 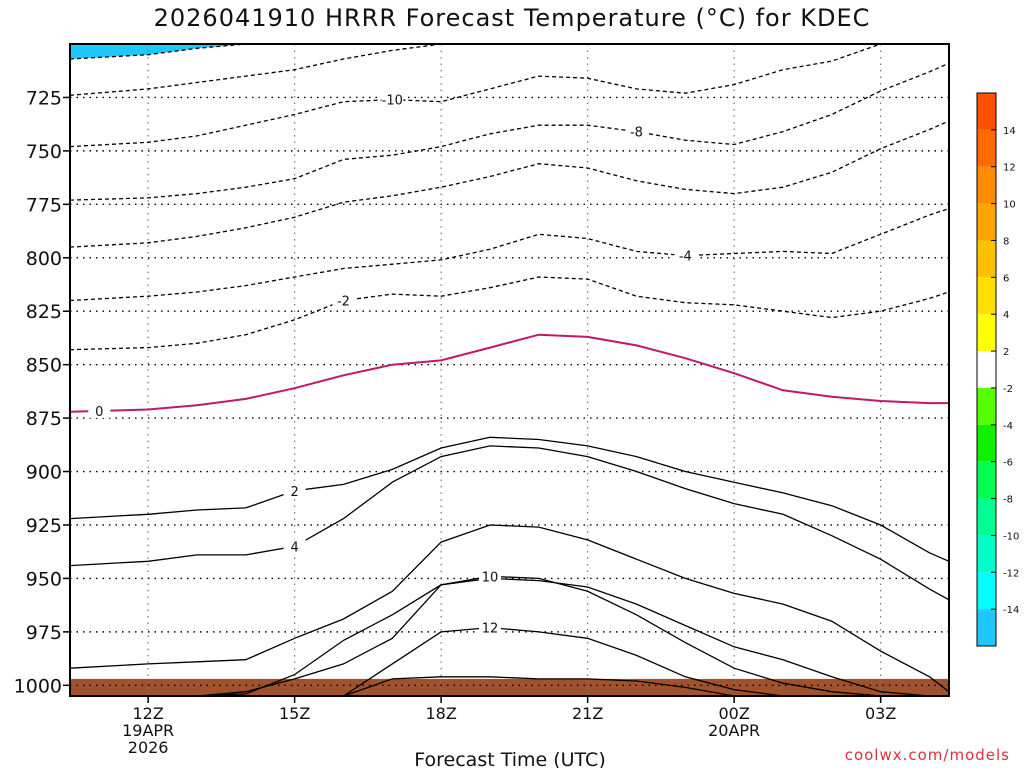 What do you see at coordinates (986, 627) in the screenshot?
I see `colorbar-swatch--14` at bounding box center [986, 627].